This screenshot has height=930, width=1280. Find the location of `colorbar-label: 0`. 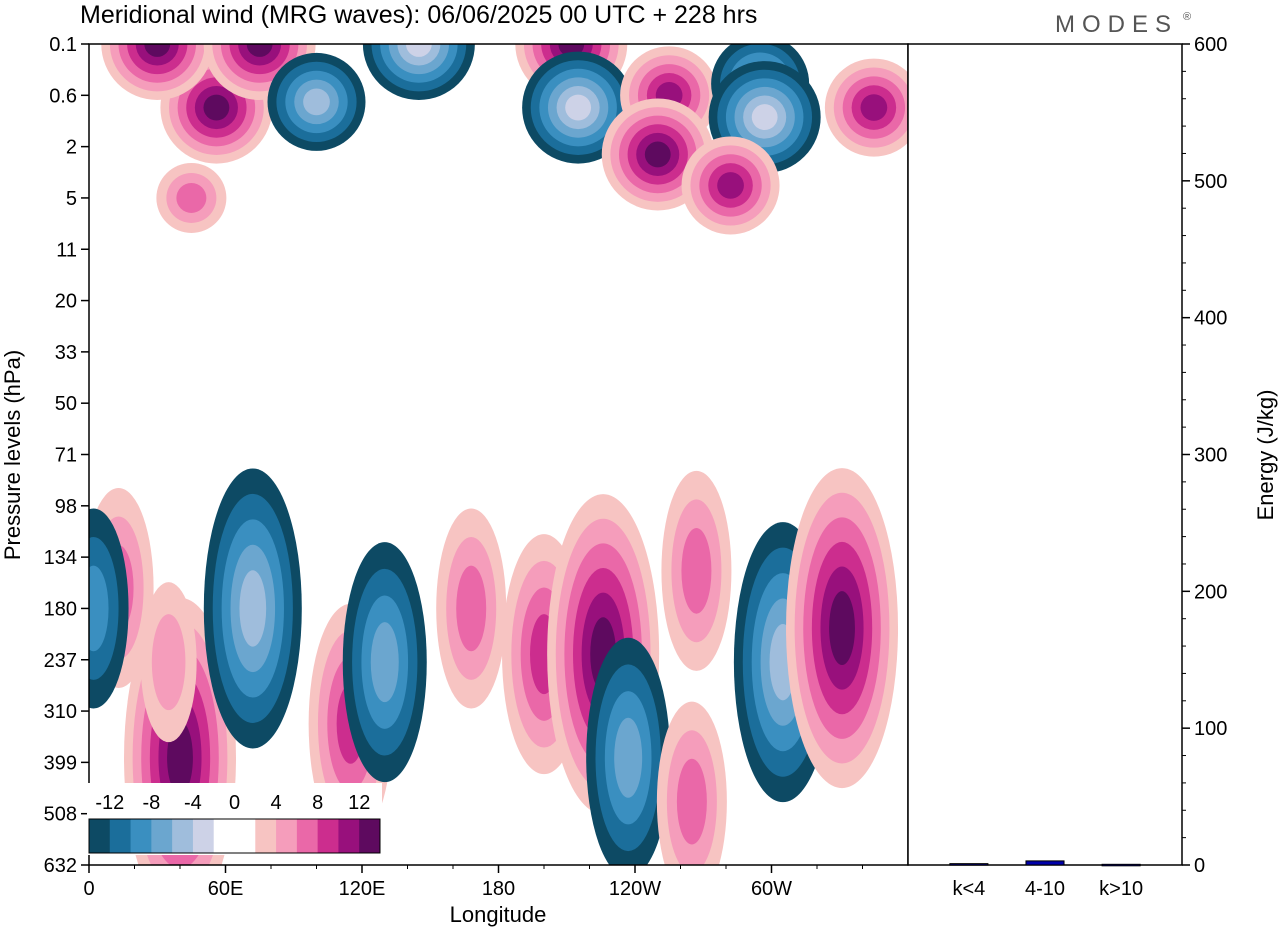

colorbar-label: 0 is located at coordinates (234, 803).